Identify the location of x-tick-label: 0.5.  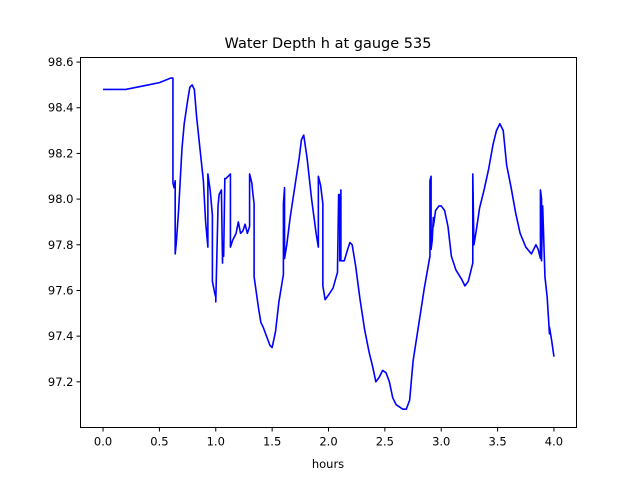
(159, 442).